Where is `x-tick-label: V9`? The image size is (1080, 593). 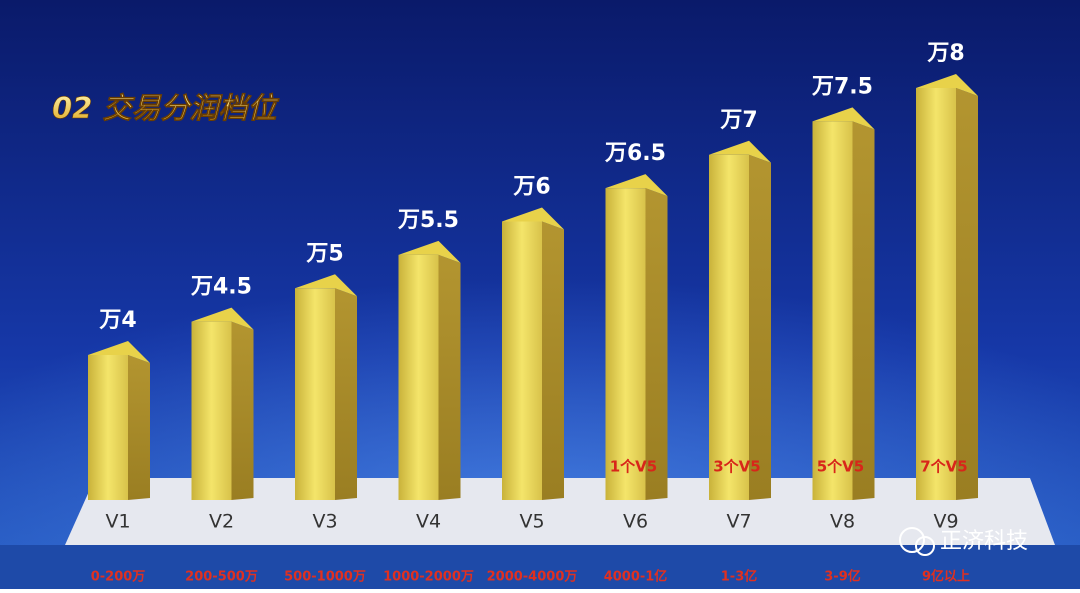
x-tick-label: V9 is located at coordinates (945, 522).